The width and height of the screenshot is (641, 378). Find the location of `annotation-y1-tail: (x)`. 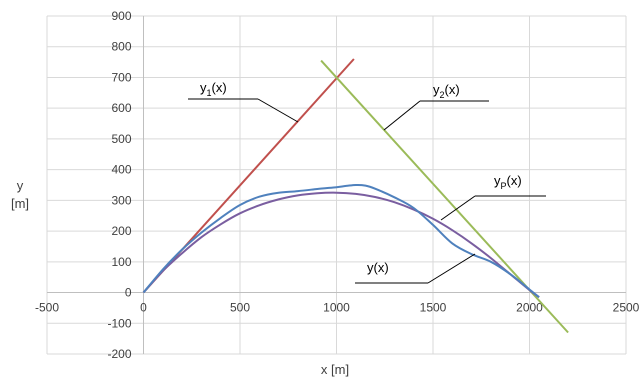

annotation-y1-tail: (x) is located at coordinates (219, 87).